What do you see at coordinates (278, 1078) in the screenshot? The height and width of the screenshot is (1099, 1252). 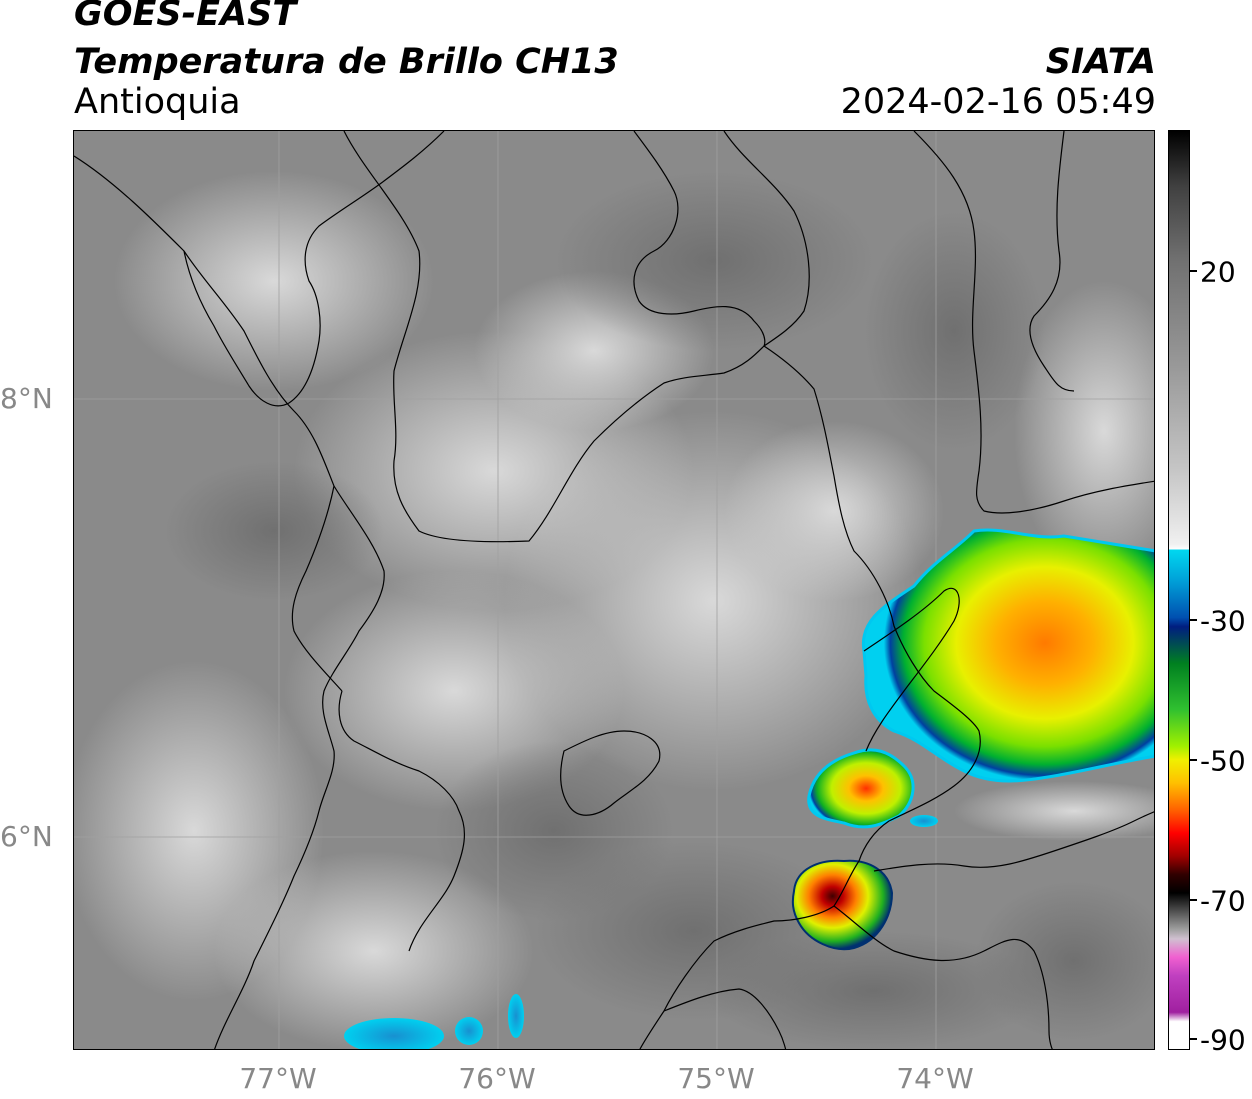 I see `lon-label-77w: 77°W` at bounding box center [278, 1078].